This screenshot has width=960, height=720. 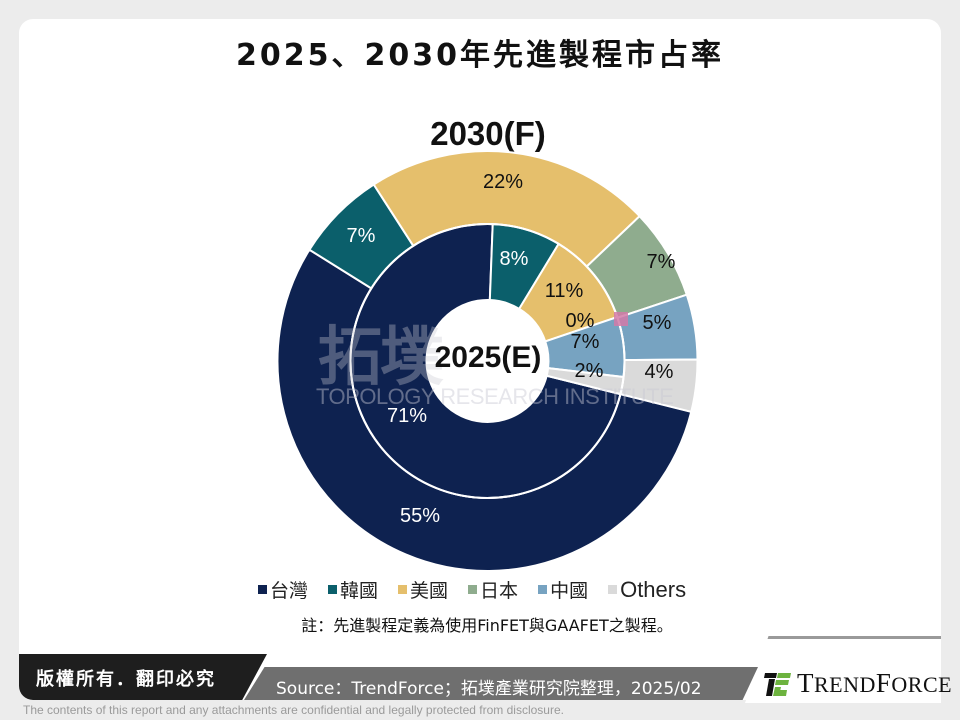 I want to click on outer-ring-title: 2030(F), so click(x=488, y=133).